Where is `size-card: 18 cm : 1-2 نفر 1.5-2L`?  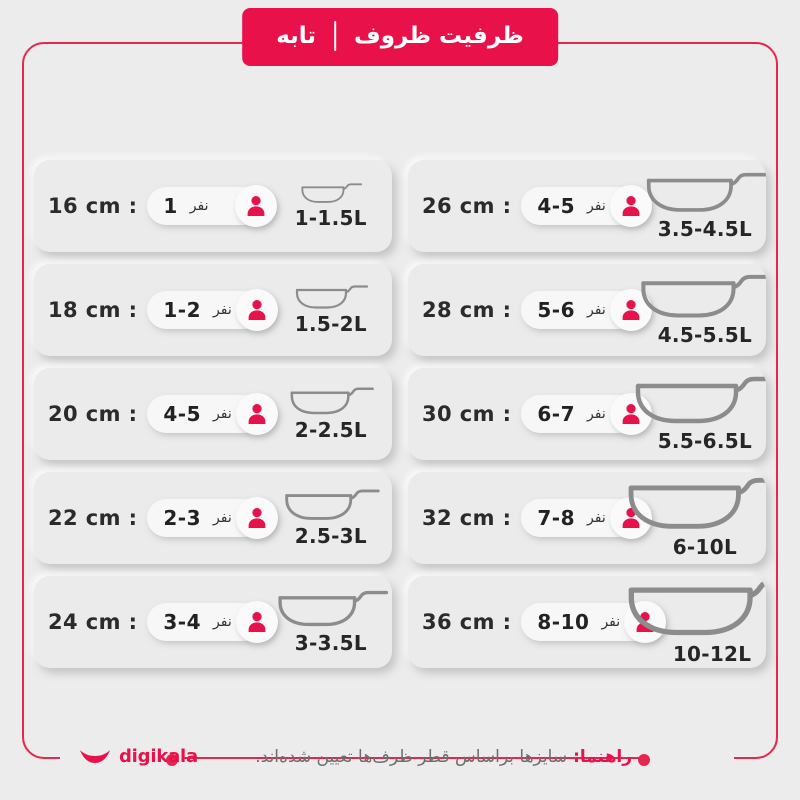 size-card: 18 cm : 1-2 نفر 1.5-2L is located at coordinates (213, 310).